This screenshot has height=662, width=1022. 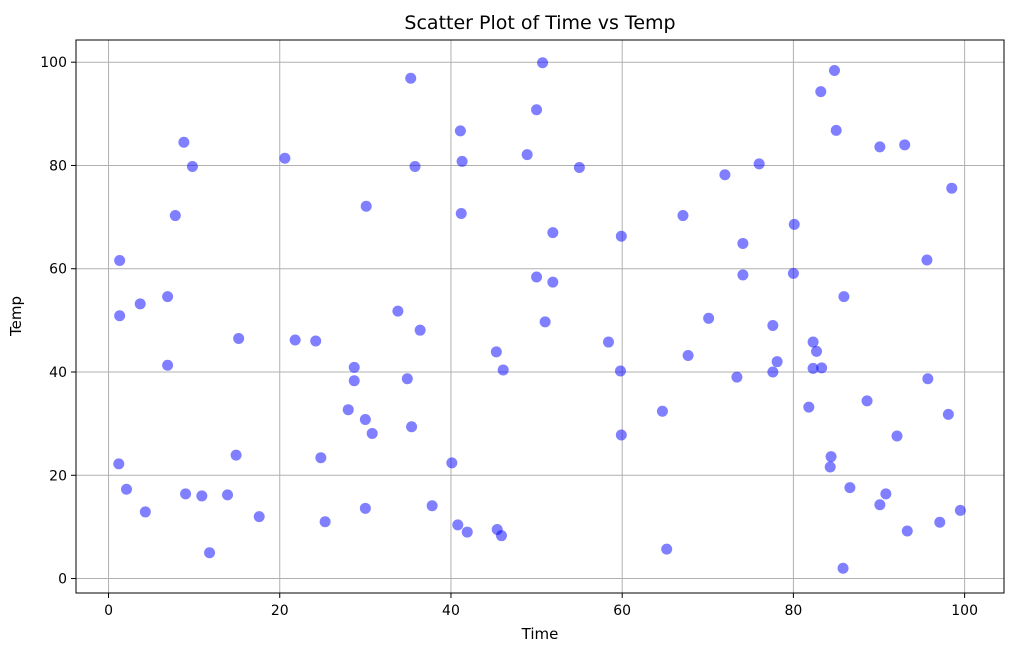 What do you see at coordinates (793, 611) in the screenshot?
I see `x-tick-label: 80` at bounding box center [793, 611].